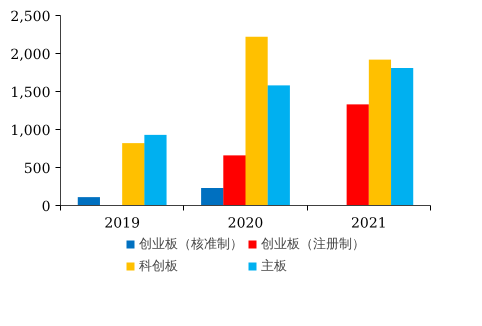  Describe the element at coordinates (30, 17) in the screenshot. I see `y-tick-label: 2,500` at that location.